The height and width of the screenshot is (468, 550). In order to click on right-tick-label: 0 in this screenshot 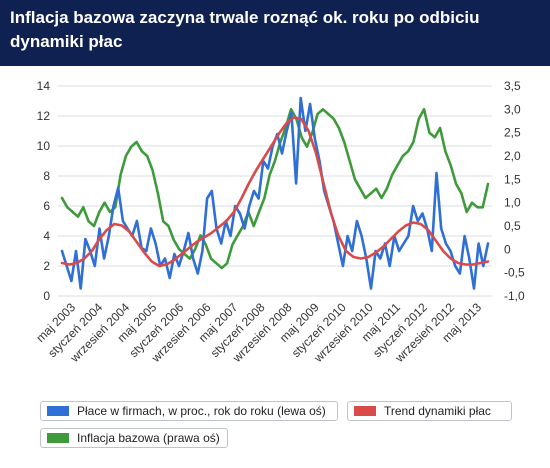, I will do `click(507, 249)`.